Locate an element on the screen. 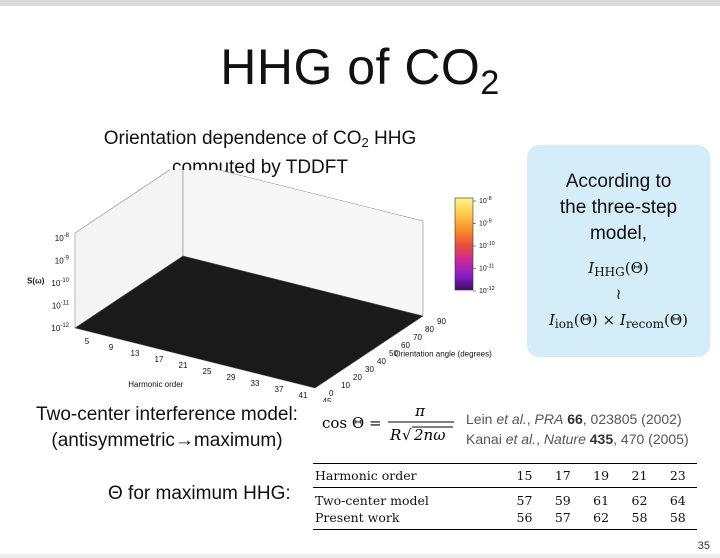 This screenshot has width=720, height=558. colorbar-tick-label: 10⁻⁸ is located at coordinates (485, 200).